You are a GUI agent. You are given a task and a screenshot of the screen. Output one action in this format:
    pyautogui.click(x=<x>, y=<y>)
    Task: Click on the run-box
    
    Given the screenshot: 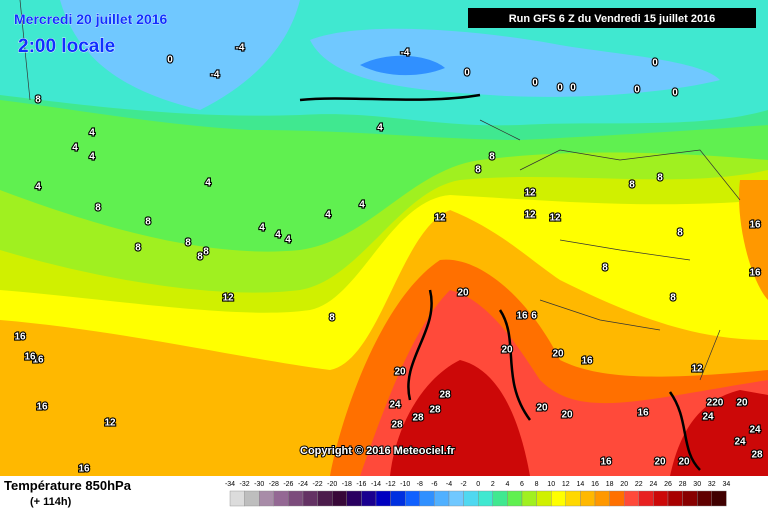 What is the action you would take?
    pyautogui.click(x=612, y=18)
    